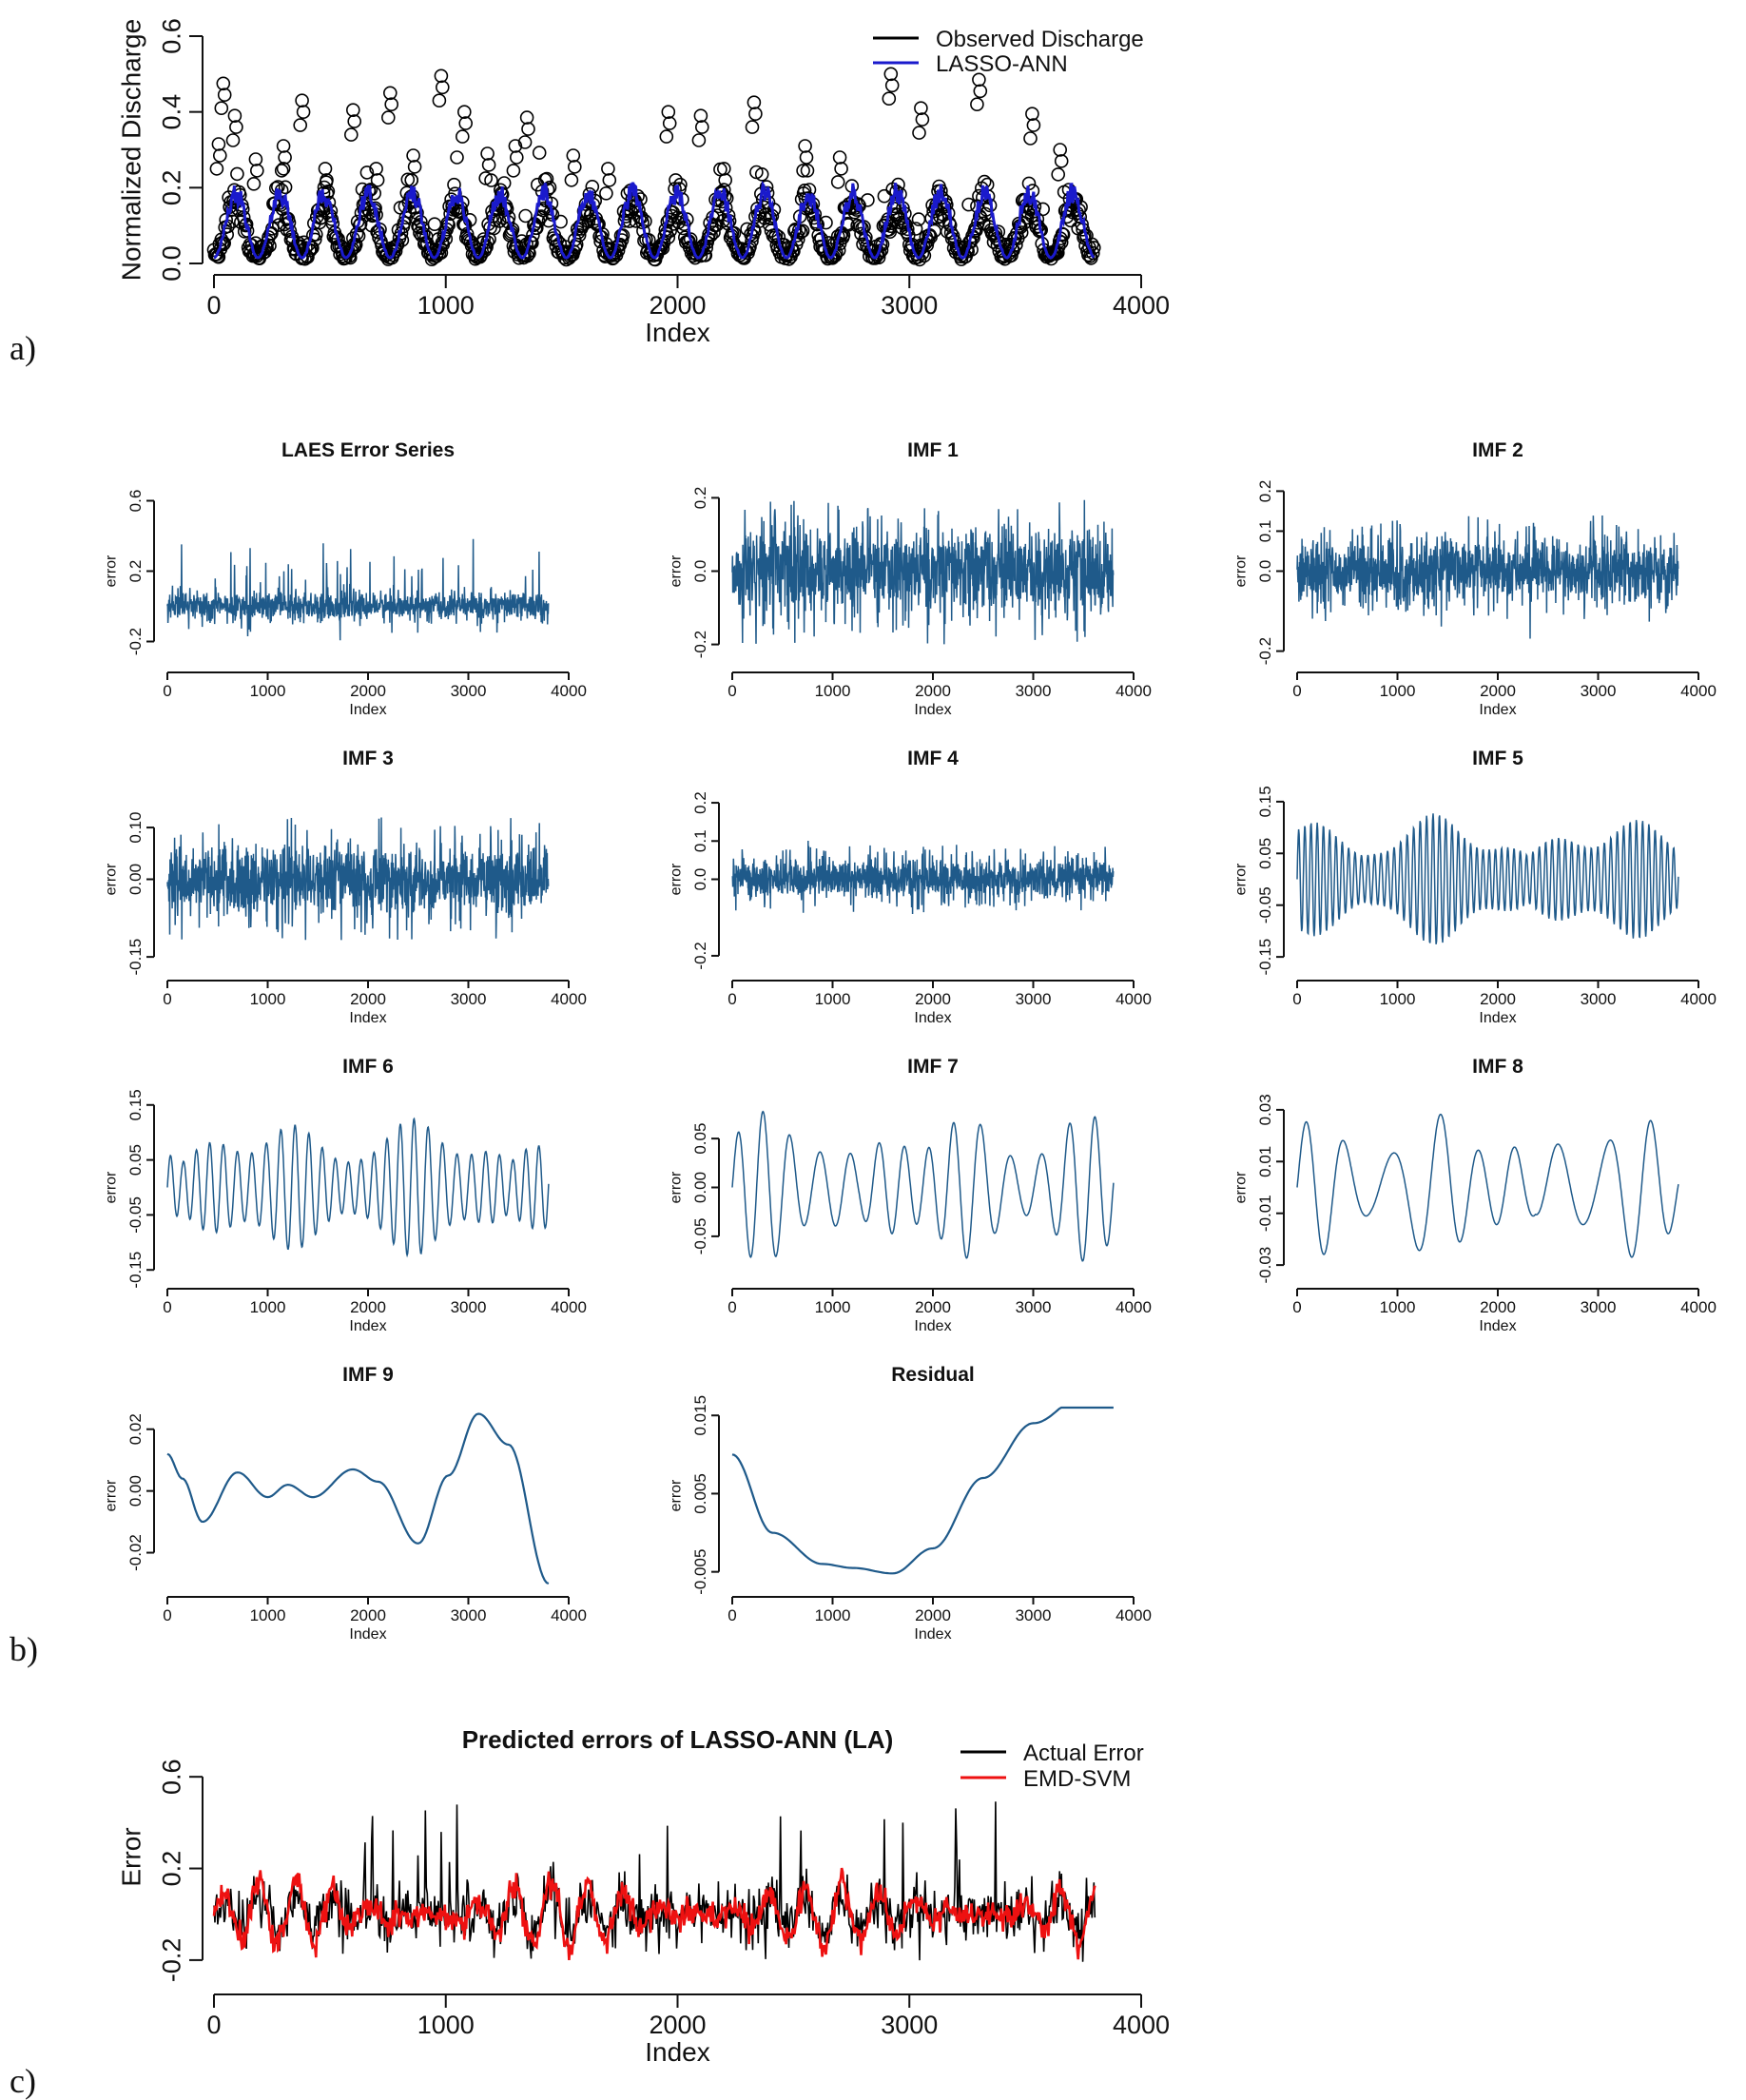 Image resolution: width=1746 pixels, height=2100 pixels. Describe the element at coordinates (135, 641) in the screenshot. I see `b0-y-tick-label: -0.2` at that location.